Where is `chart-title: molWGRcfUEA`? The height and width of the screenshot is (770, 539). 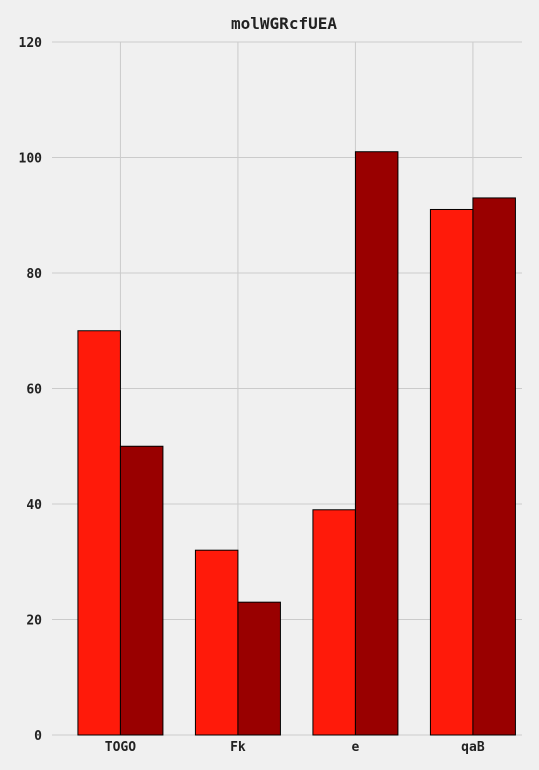 chart-title: molWGRcfUEA is located at coordinates (284, 23).